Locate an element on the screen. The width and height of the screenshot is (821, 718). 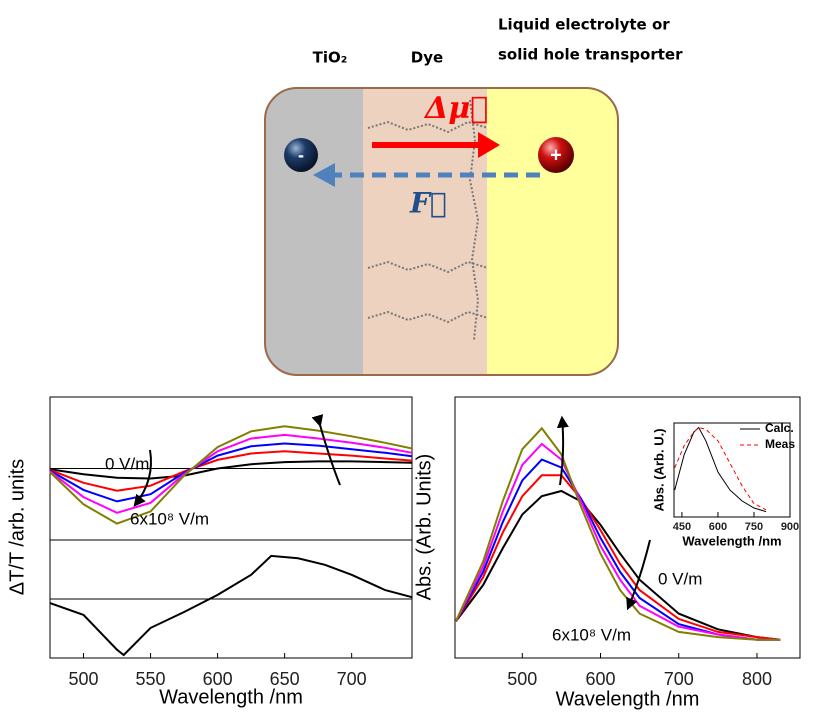
legend-label: Calc. is located at coordinates (779, 428).